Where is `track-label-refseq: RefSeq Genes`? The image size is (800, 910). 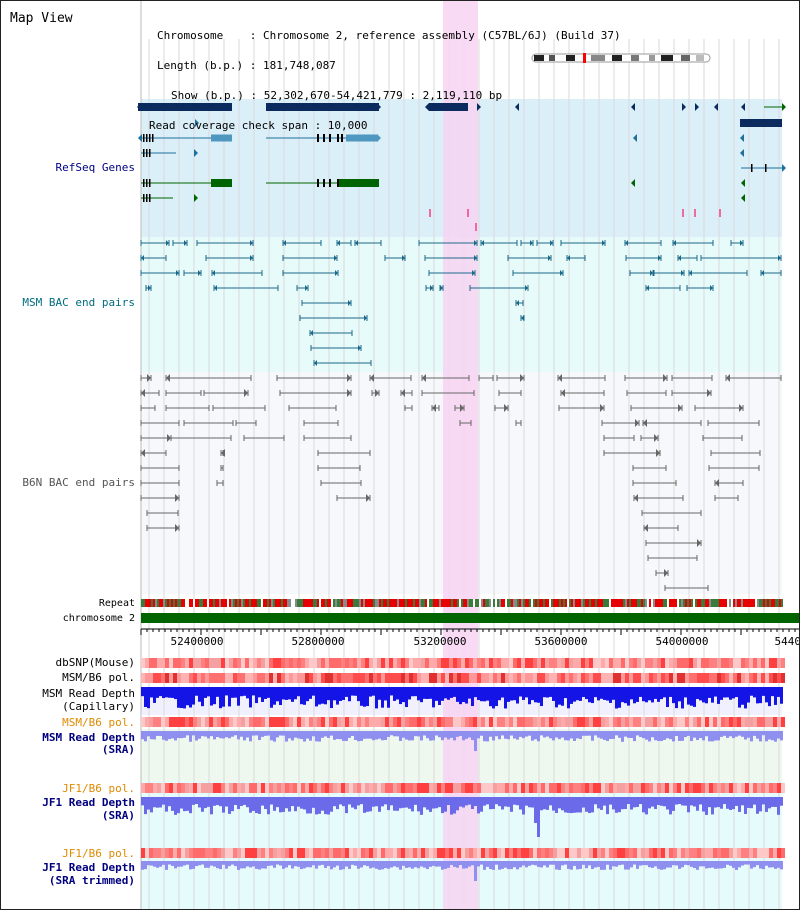 track-label-refseq: RefSeq Genes is located at coordinates (95, 167).